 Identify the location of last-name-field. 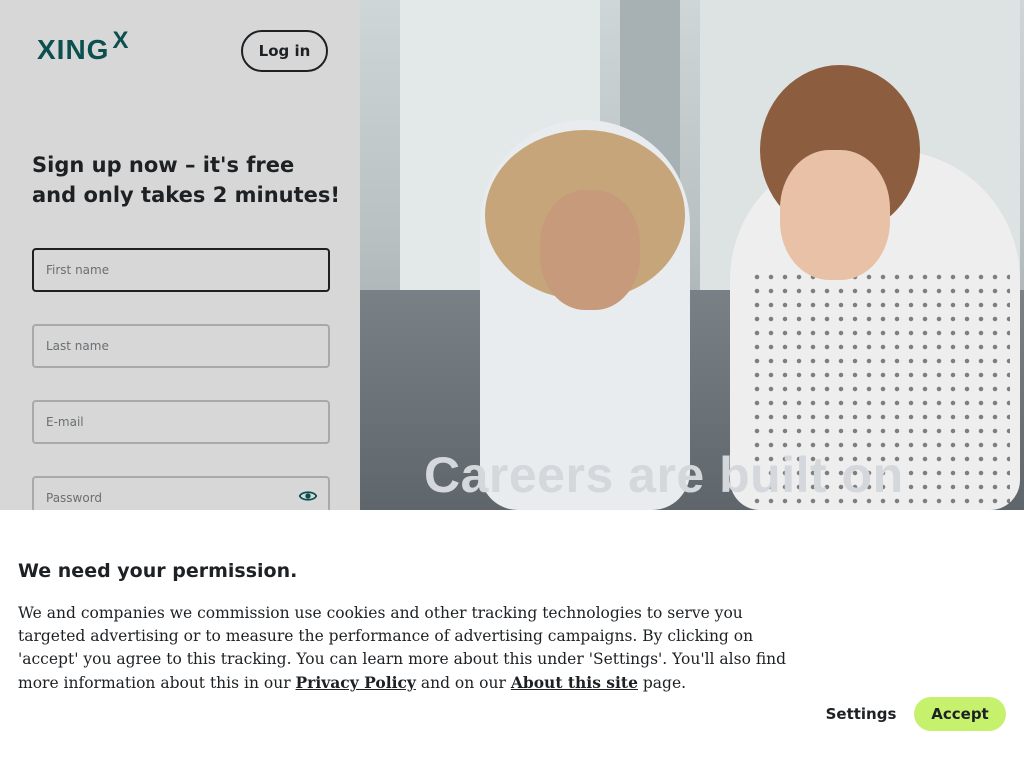
(181, 346).